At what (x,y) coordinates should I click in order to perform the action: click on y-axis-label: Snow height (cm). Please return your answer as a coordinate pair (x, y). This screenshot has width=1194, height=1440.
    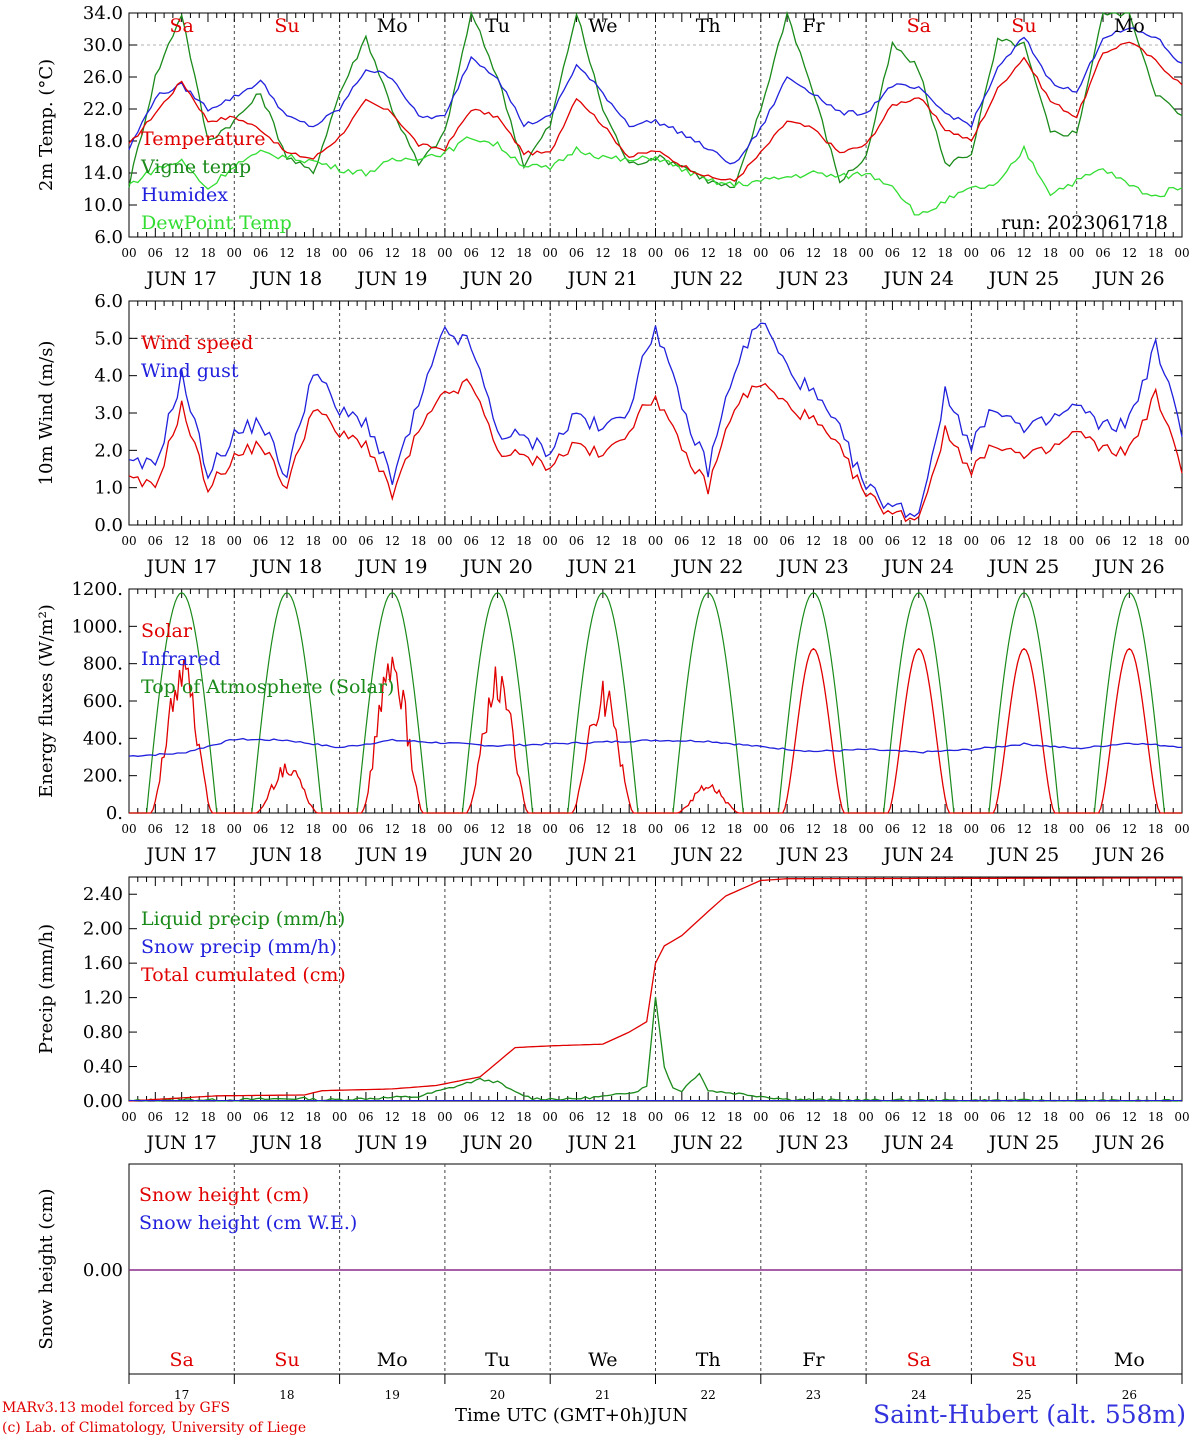
    Looking at the image, I should click on (46, 1268).